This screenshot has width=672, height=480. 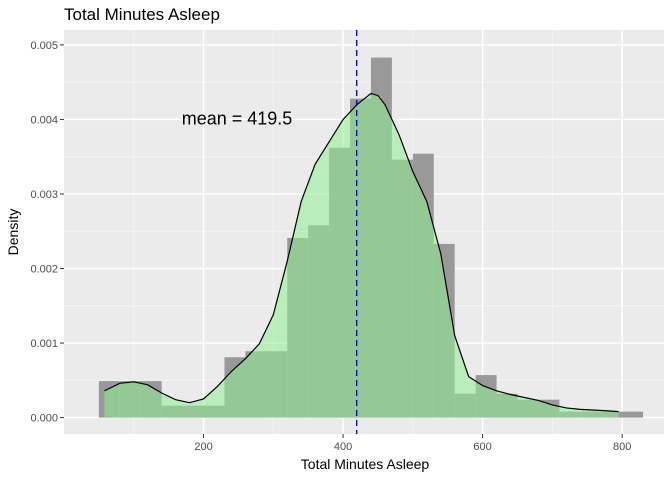 I want to click on x-axis-ticks: 200 400 600 800, so click(x=412, y=443).